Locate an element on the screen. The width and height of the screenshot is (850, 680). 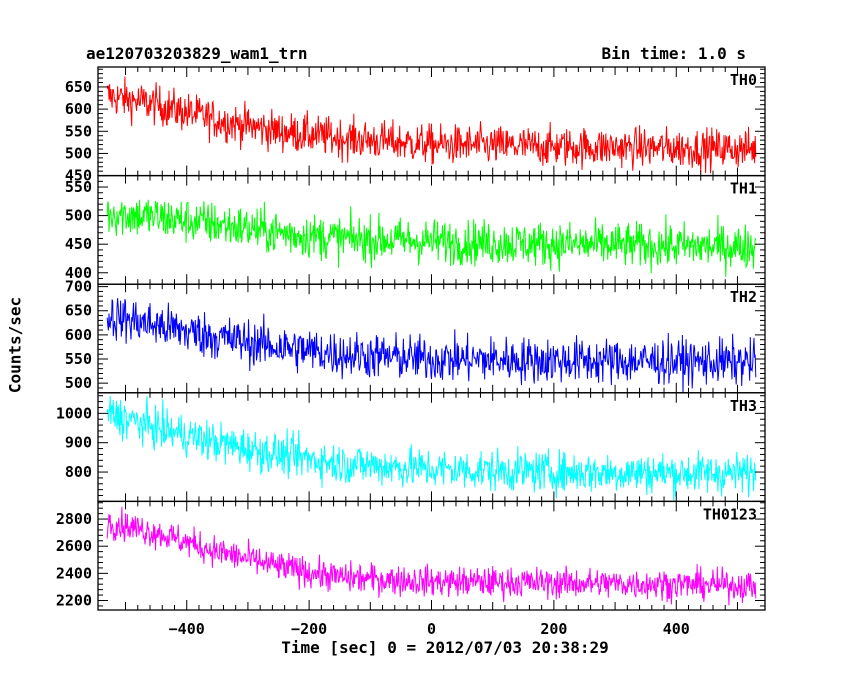
series-line-th0 is located at coordinates (431, 125).